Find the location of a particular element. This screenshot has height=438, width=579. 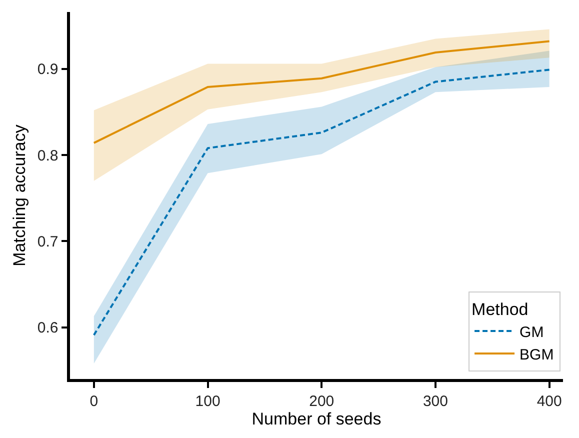

x-tick-label: 100 is located at coordinates (207, 401).